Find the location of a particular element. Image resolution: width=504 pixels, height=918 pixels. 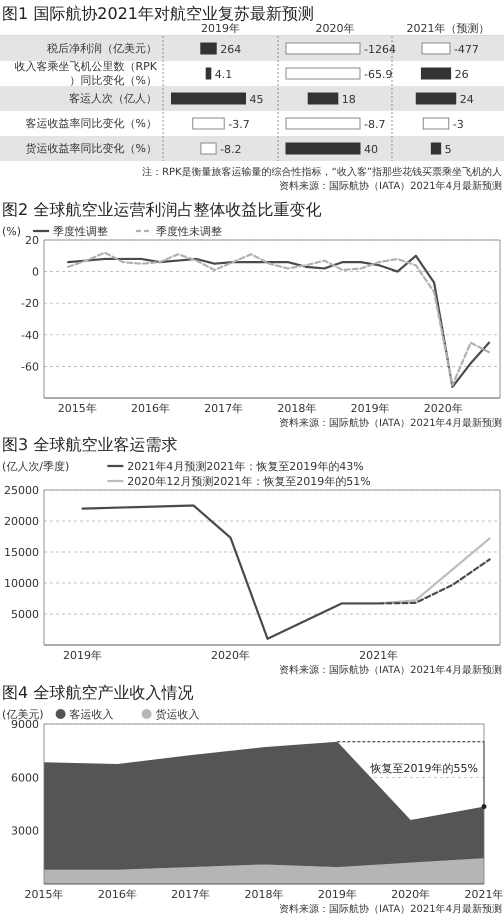

y-tick-label: -40 is located at coordinates (30, 335).